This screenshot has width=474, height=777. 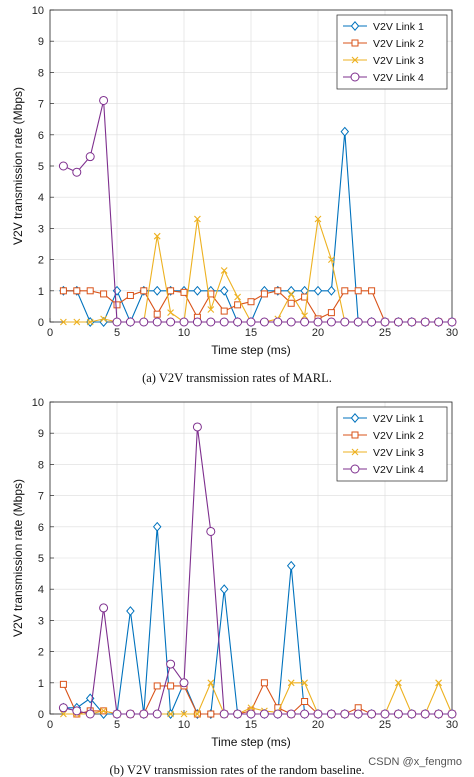 What do you see at coordinates (41, 73) in the screenshot?
I see `y-tick-label: 8` at bounding box center [41, 73].